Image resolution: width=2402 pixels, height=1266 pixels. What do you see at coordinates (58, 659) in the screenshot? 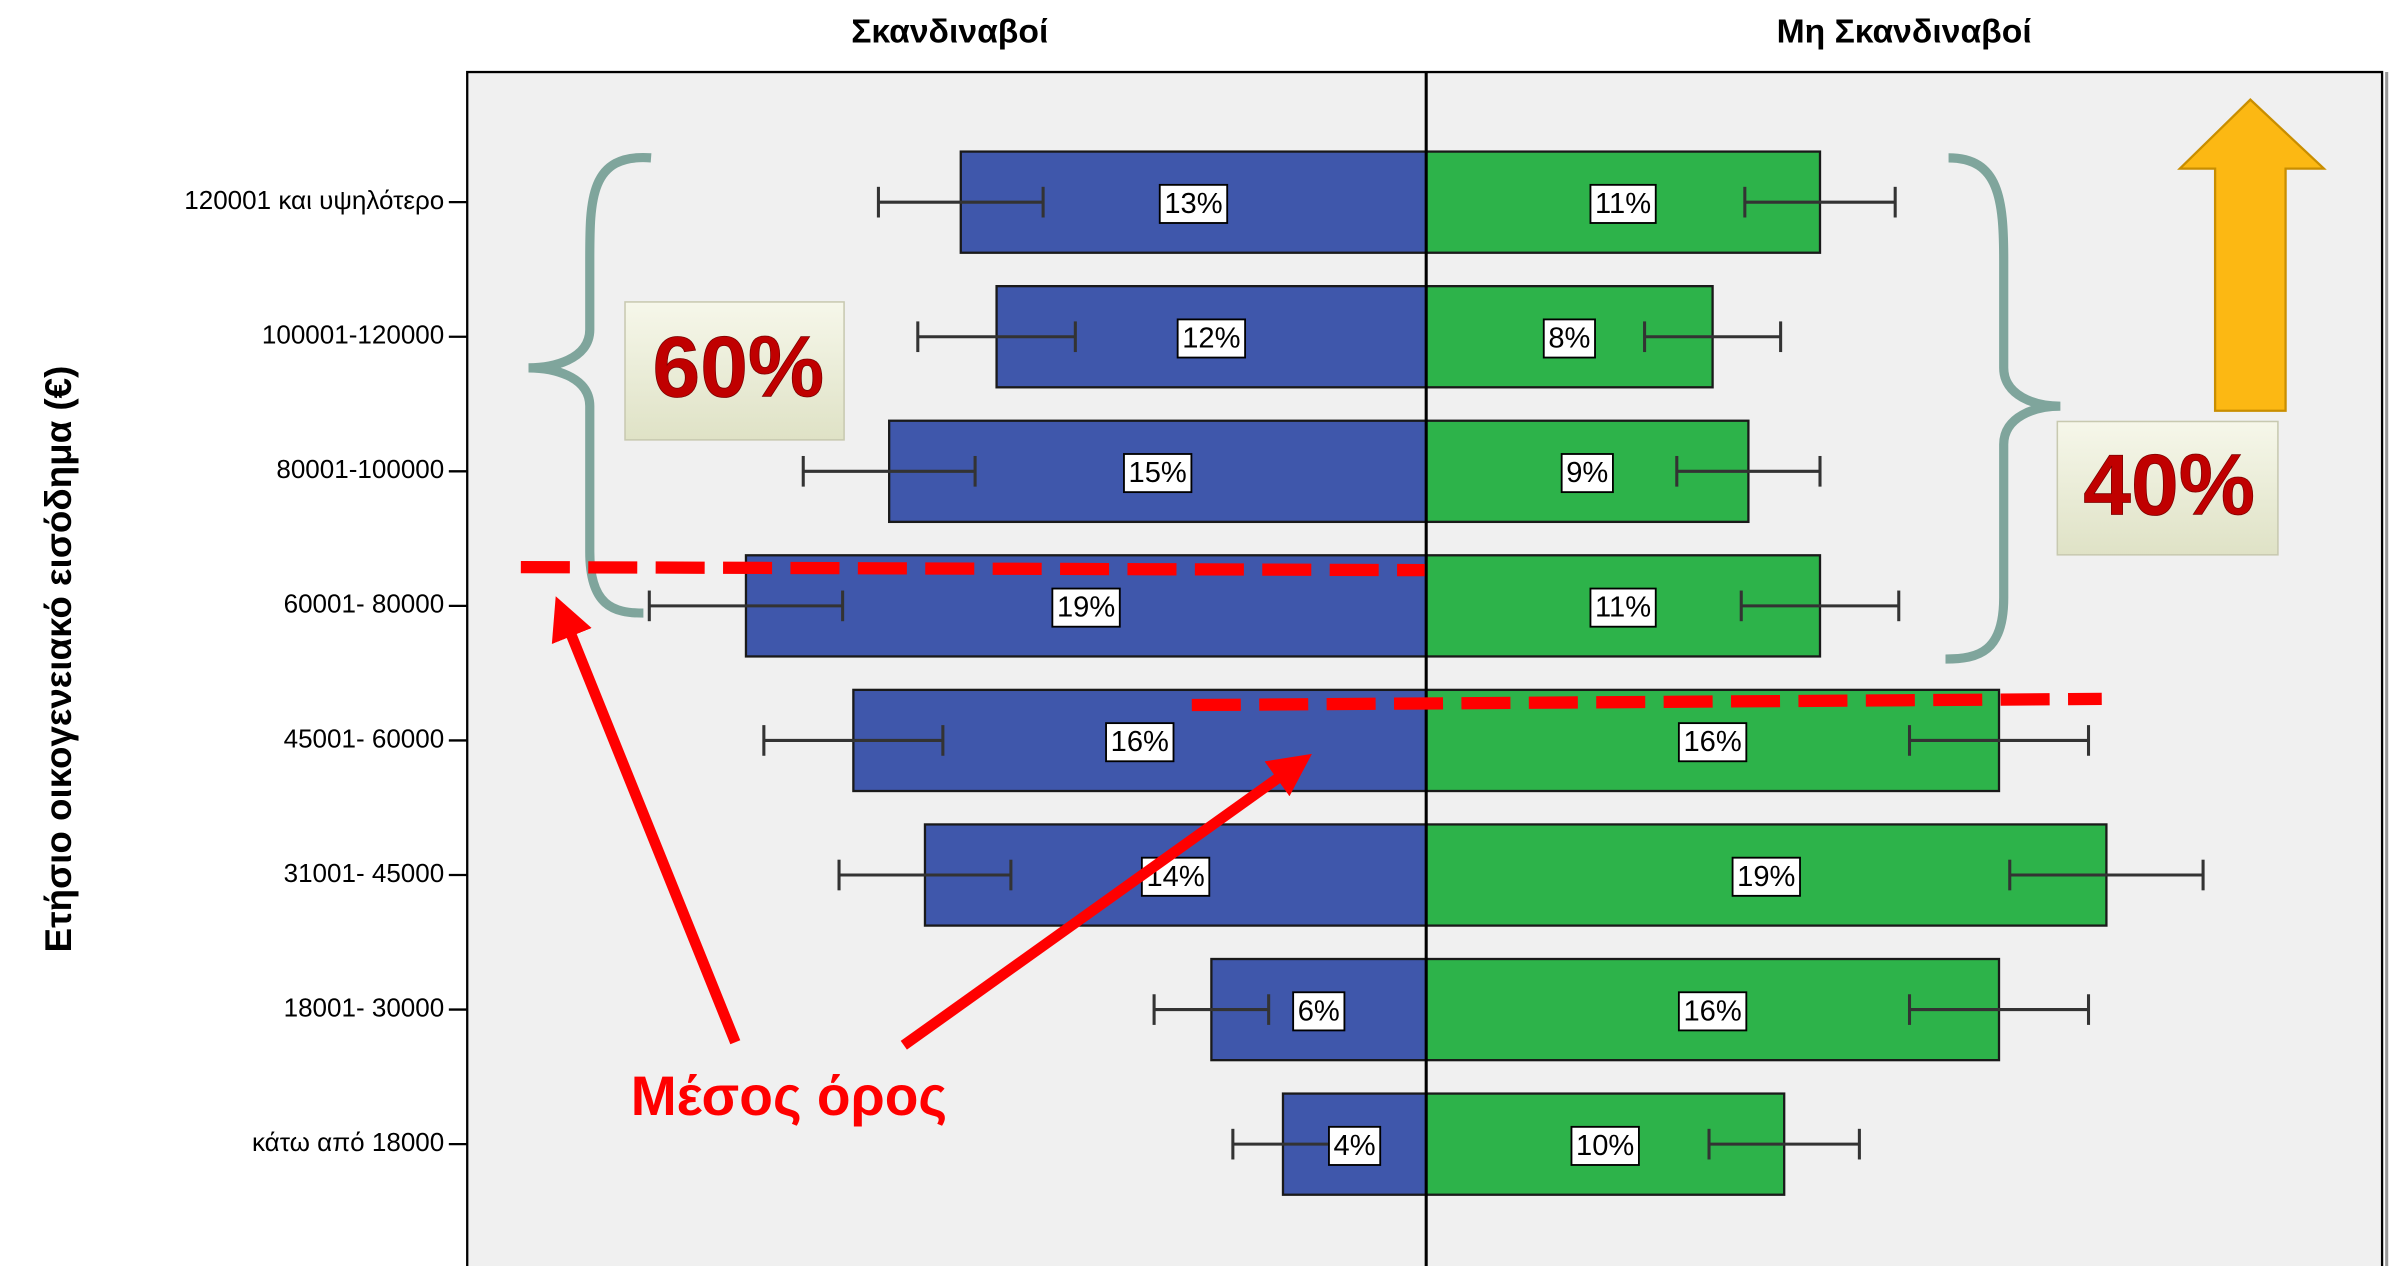
I see `y-axis-label: Ετήσιο οικογενειακό εισόδημα (€)` at bounding box center [58, 659].